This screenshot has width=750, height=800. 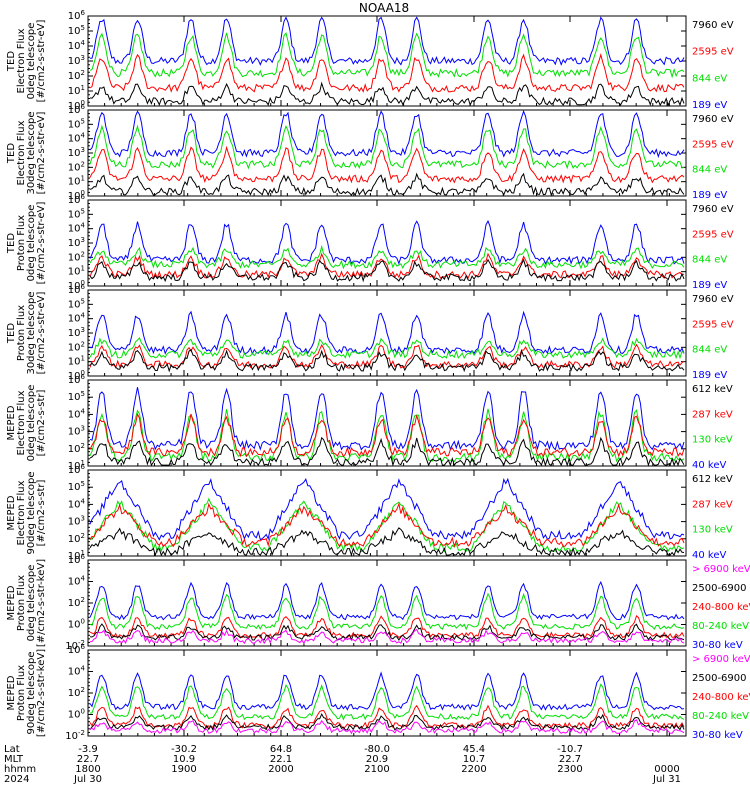 I want to click on y-axis-label-line: 0deg telescope, so click(x=31, y=423).